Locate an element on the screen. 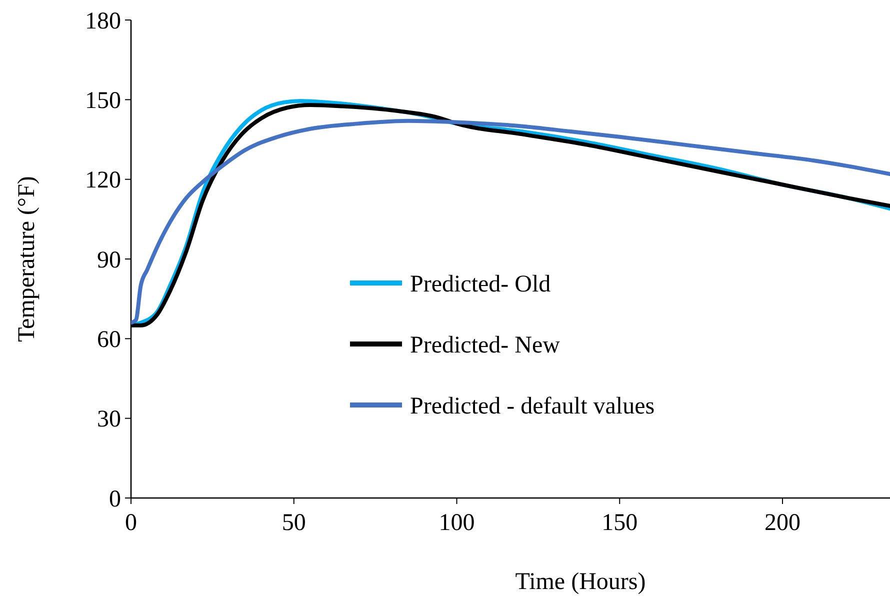  x-tick-label: 0 is located at coordinates (131, 523).